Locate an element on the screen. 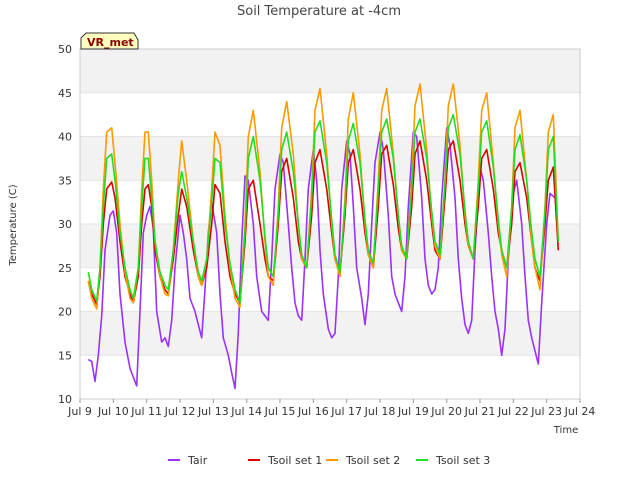  legend-label: Tsoil set 1 is located at coordinates (294, 460).